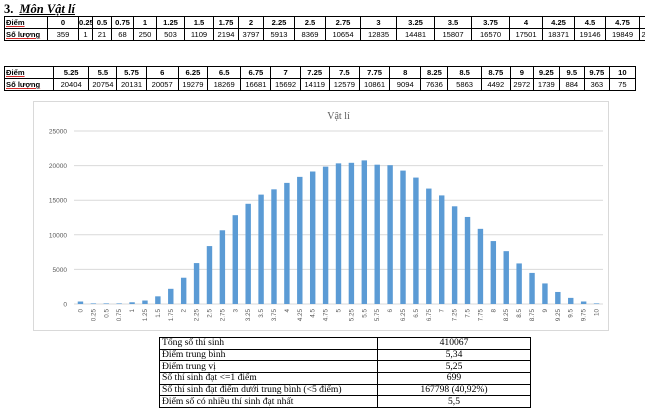  What do you see at coordinates (571, 313) in the screenshot?
I see `x-tick-label: 9.5` at bounding box center [571, 313].